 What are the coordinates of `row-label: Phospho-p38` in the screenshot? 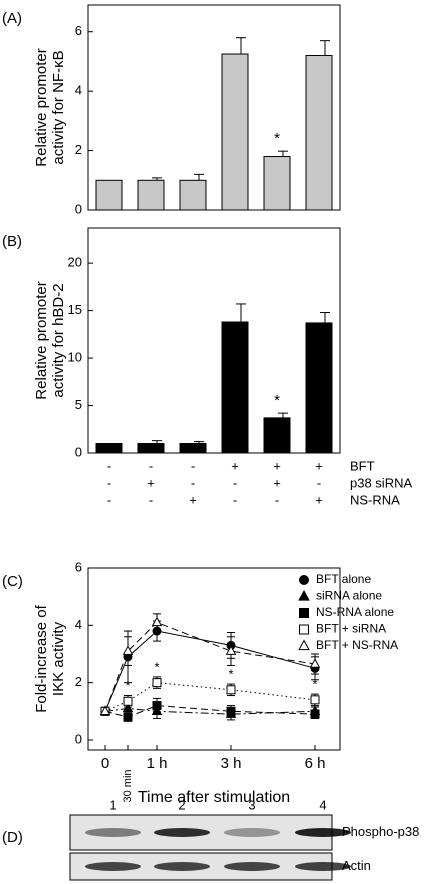 It's located at (380, 831).